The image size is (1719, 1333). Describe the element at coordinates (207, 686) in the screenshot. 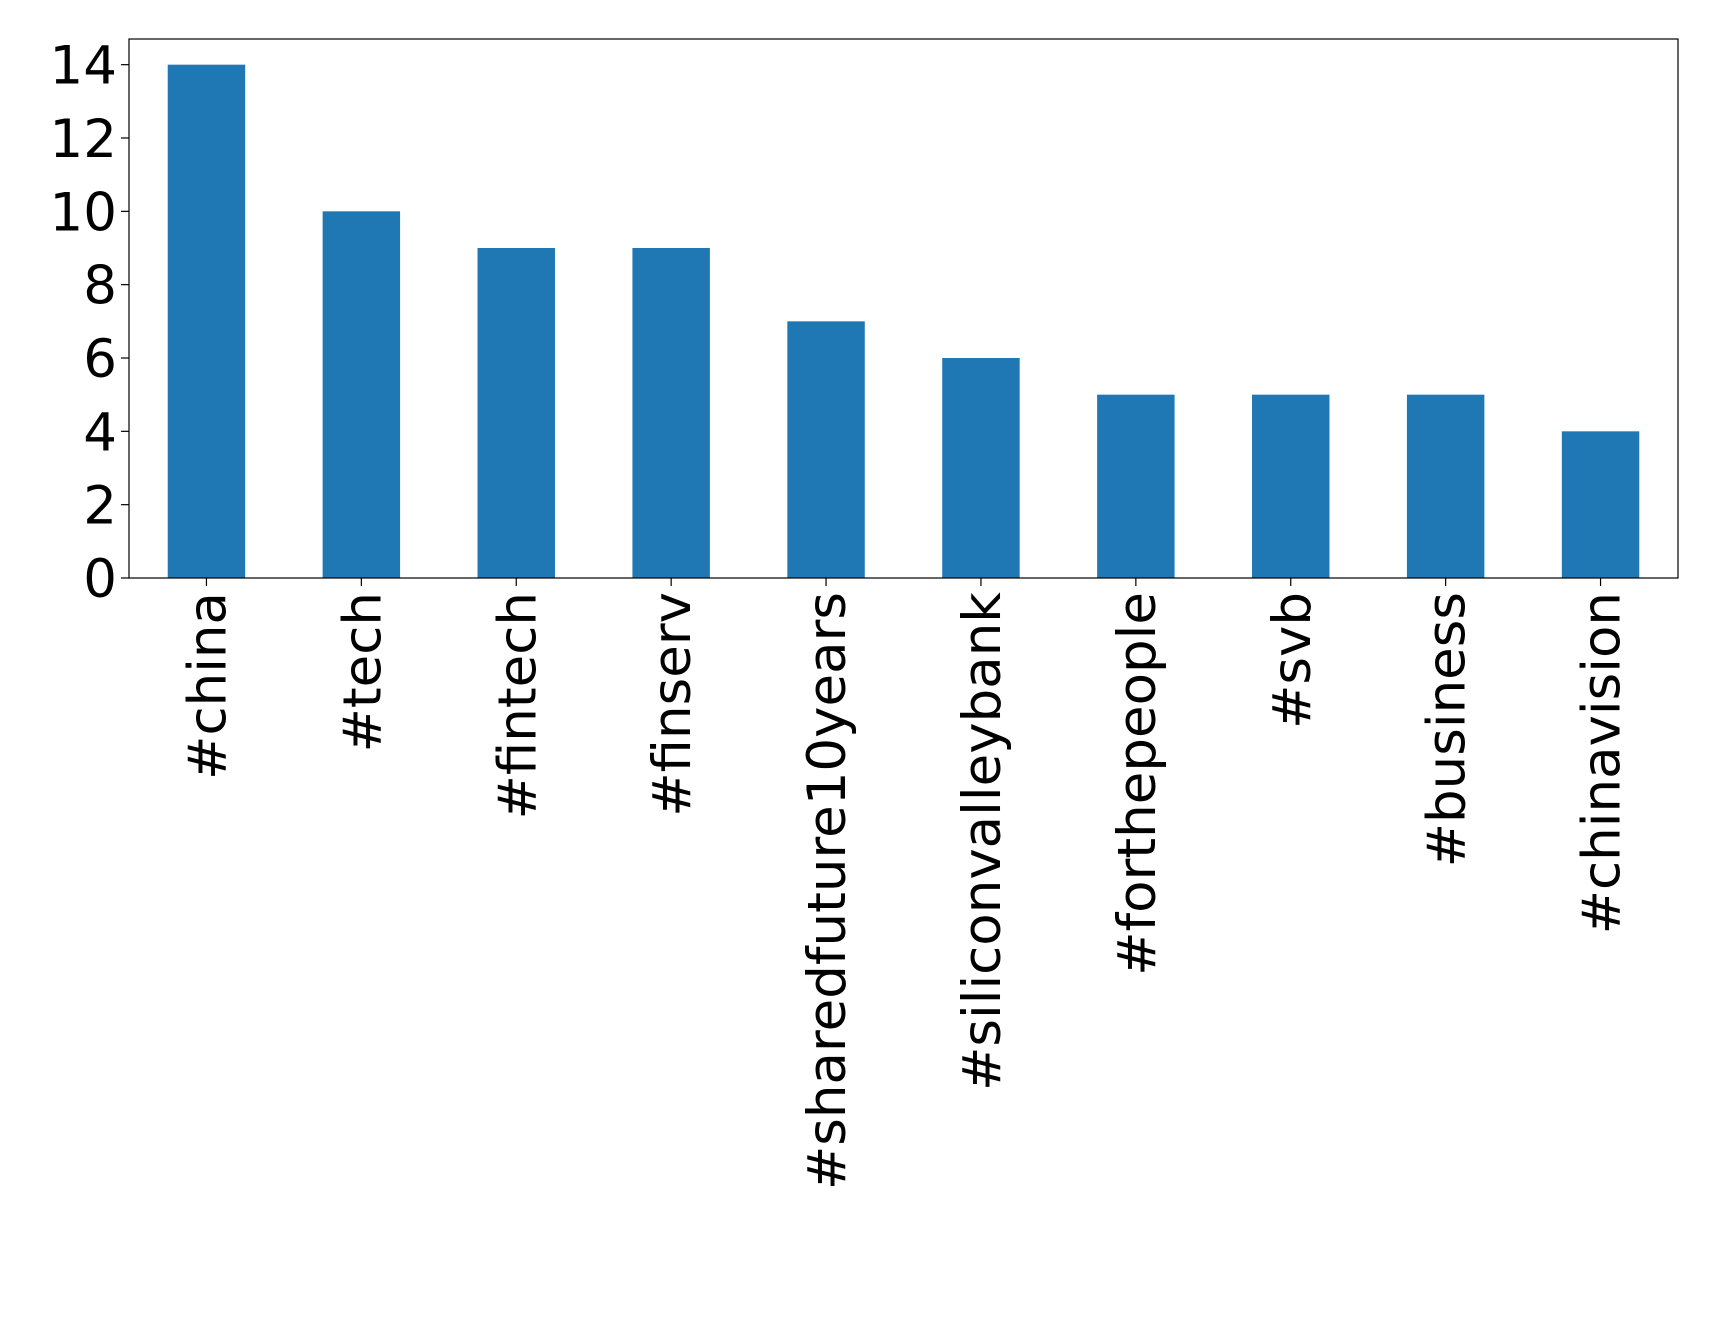

I see `x-tick-label: #china` at that location.